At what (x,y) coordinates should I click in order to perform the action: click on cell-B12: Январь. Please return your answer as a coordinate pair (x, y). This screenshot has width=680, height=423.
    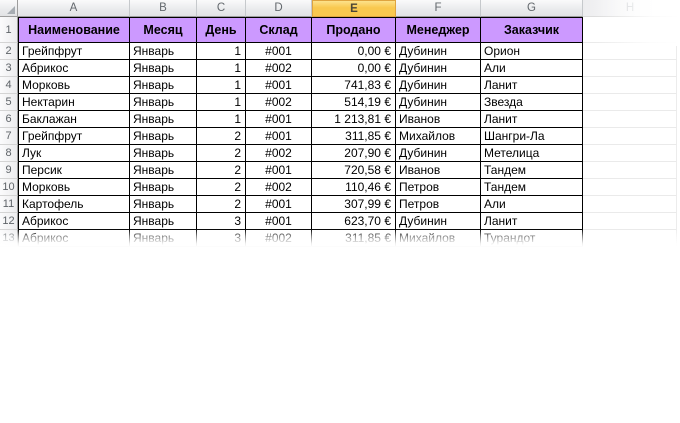
    Looking at the image, I should click on (163, 221).